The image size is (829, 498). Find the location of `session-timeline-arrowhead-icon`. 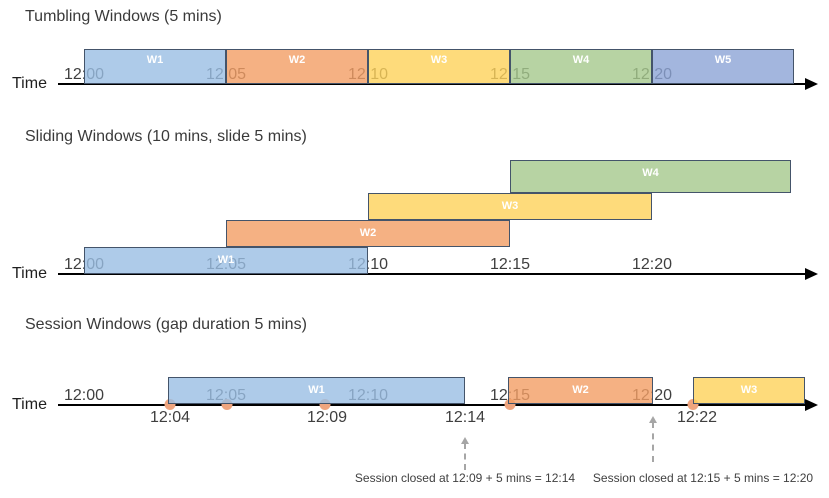

session-timeline-arrowhead-icon is located at coordinates (811, 405).